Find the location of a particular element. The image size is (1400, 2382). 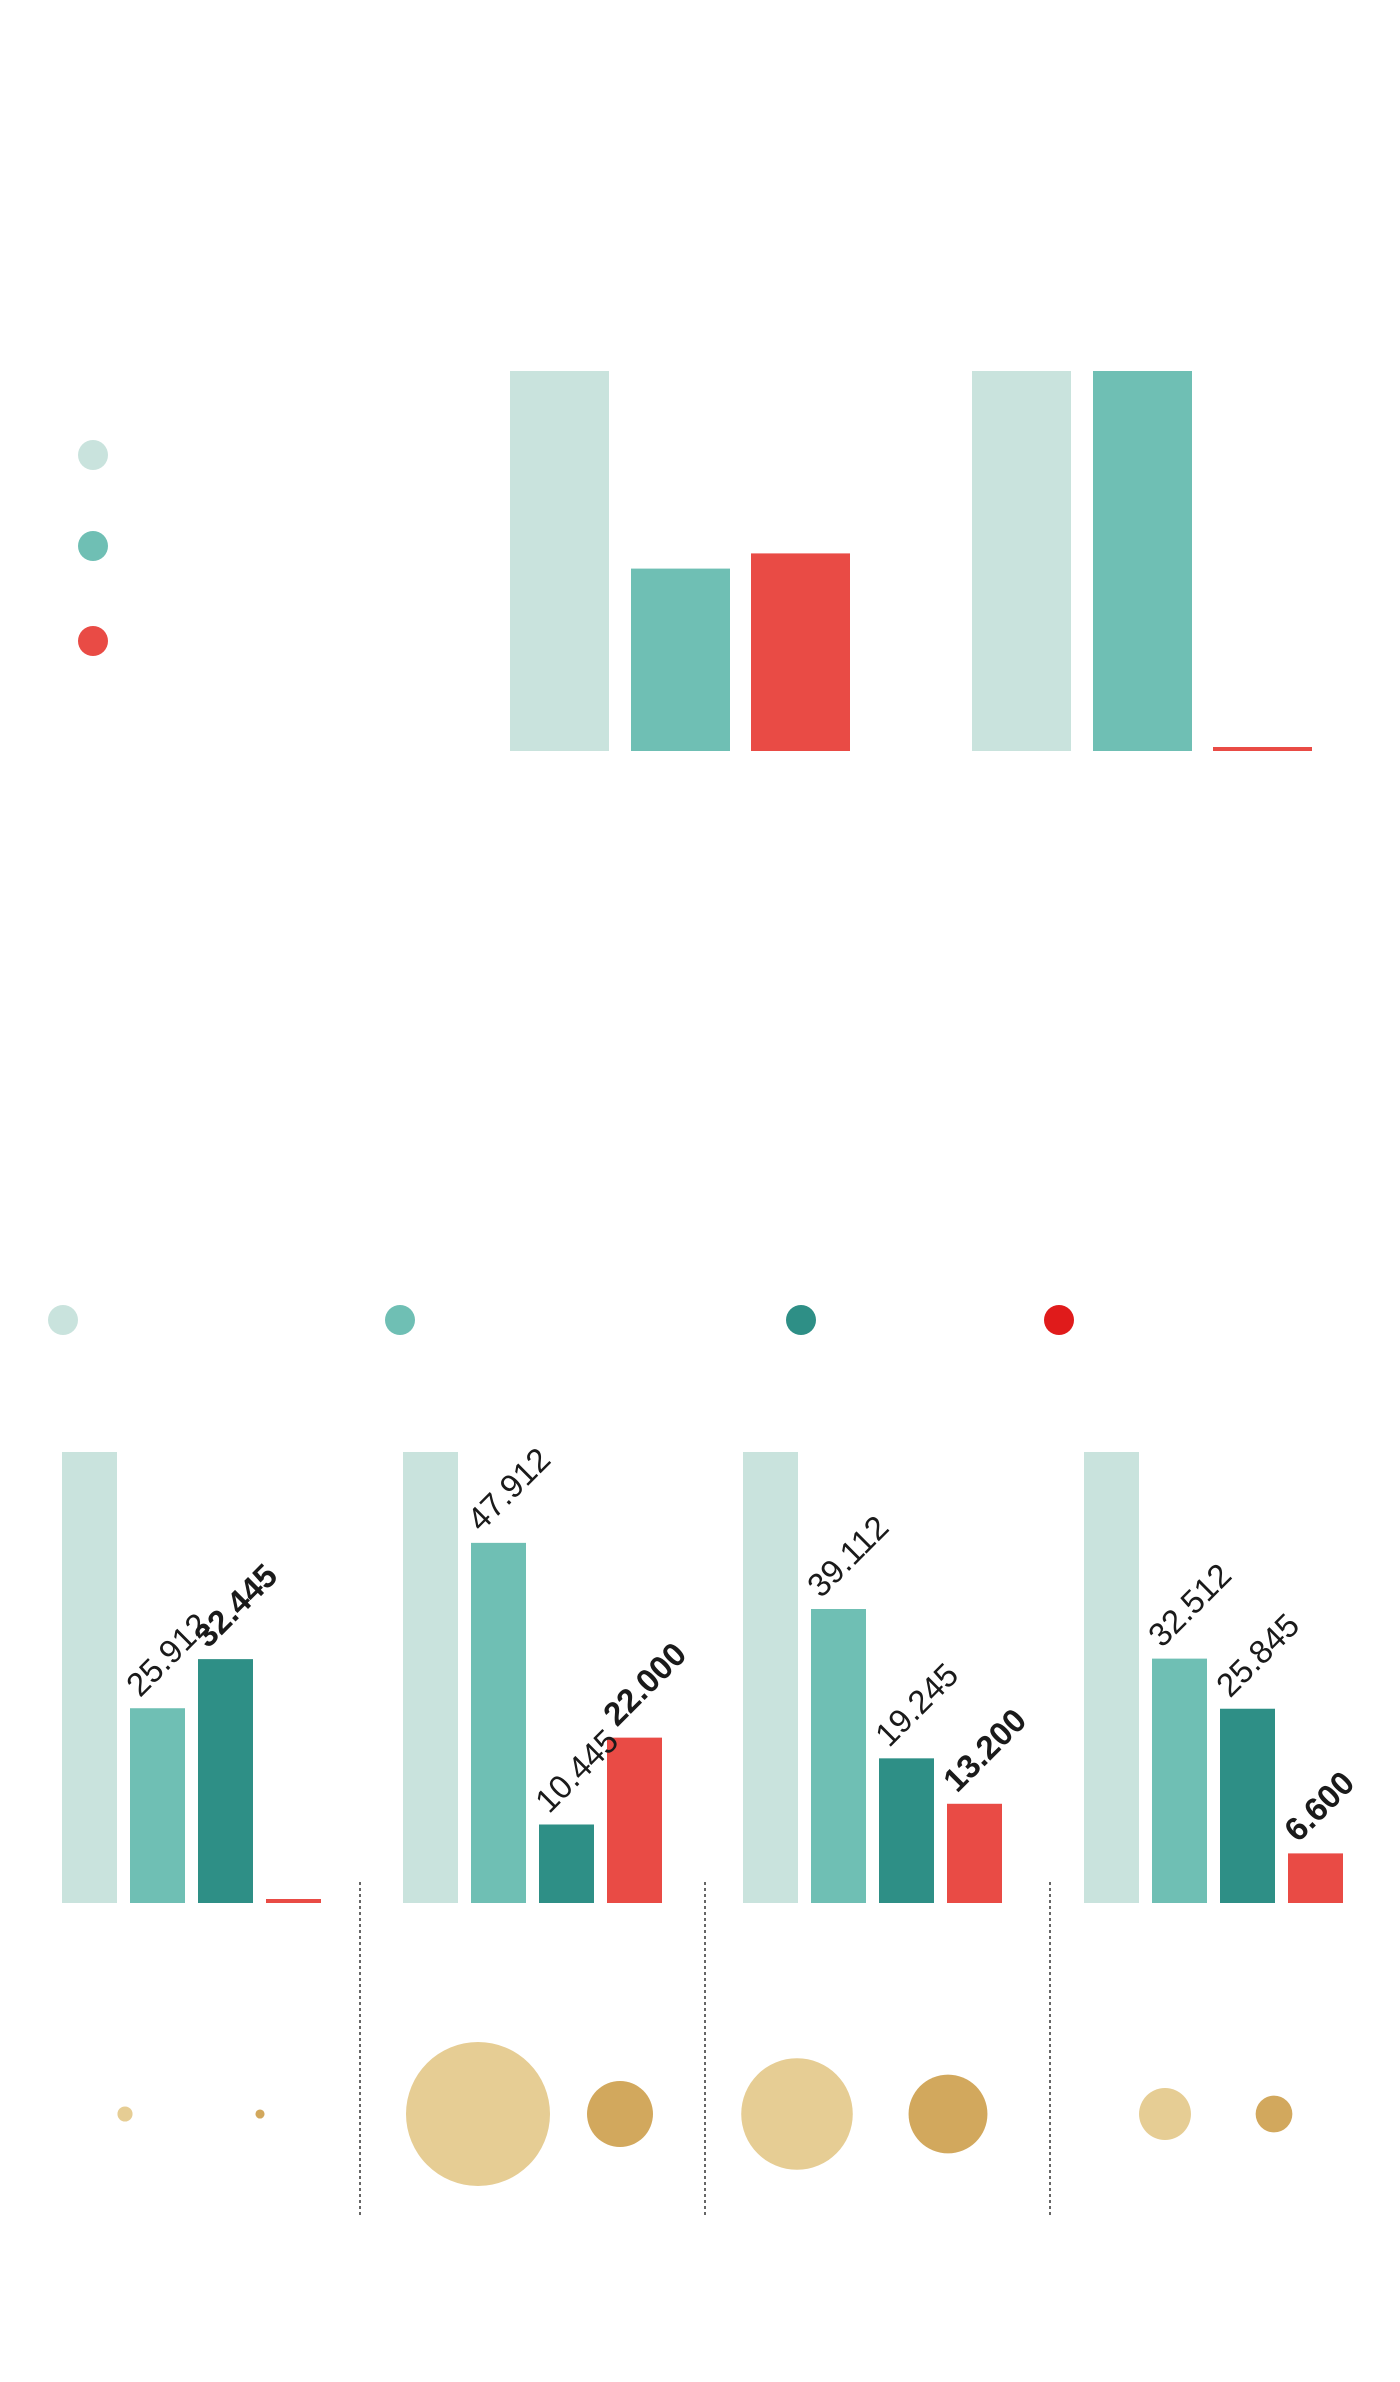

bubble-row is located at coordinates (705, 2114).